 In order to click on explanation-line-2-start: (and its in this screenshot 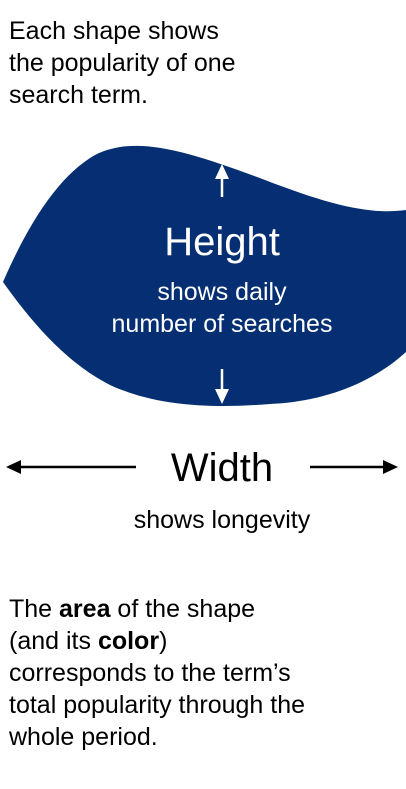, I will do `click(53, 641)`.